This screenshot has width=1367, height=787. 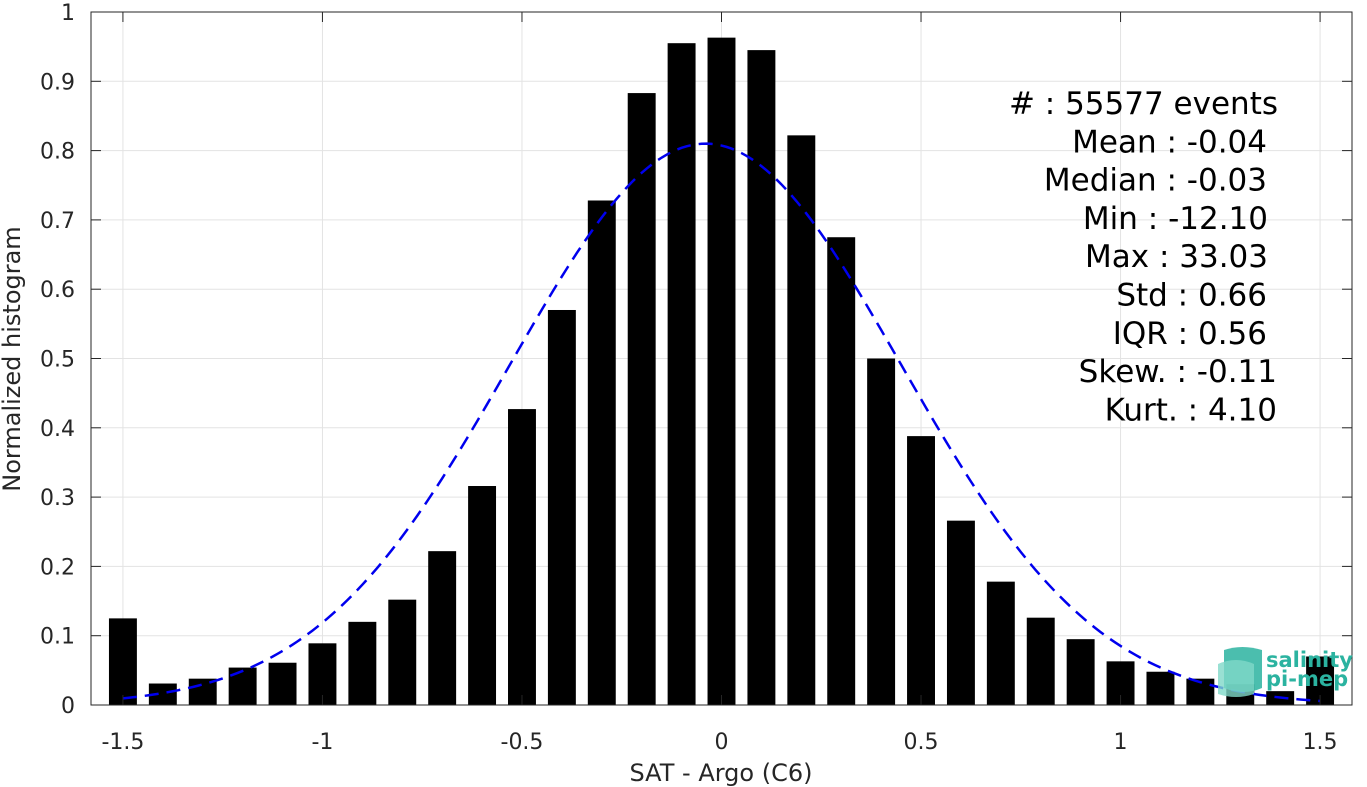 What do you see at coordinates (13, 358) in the screenshot?
I see `y-axis-label: Normalized histogram` at bounding box center [13, 358].